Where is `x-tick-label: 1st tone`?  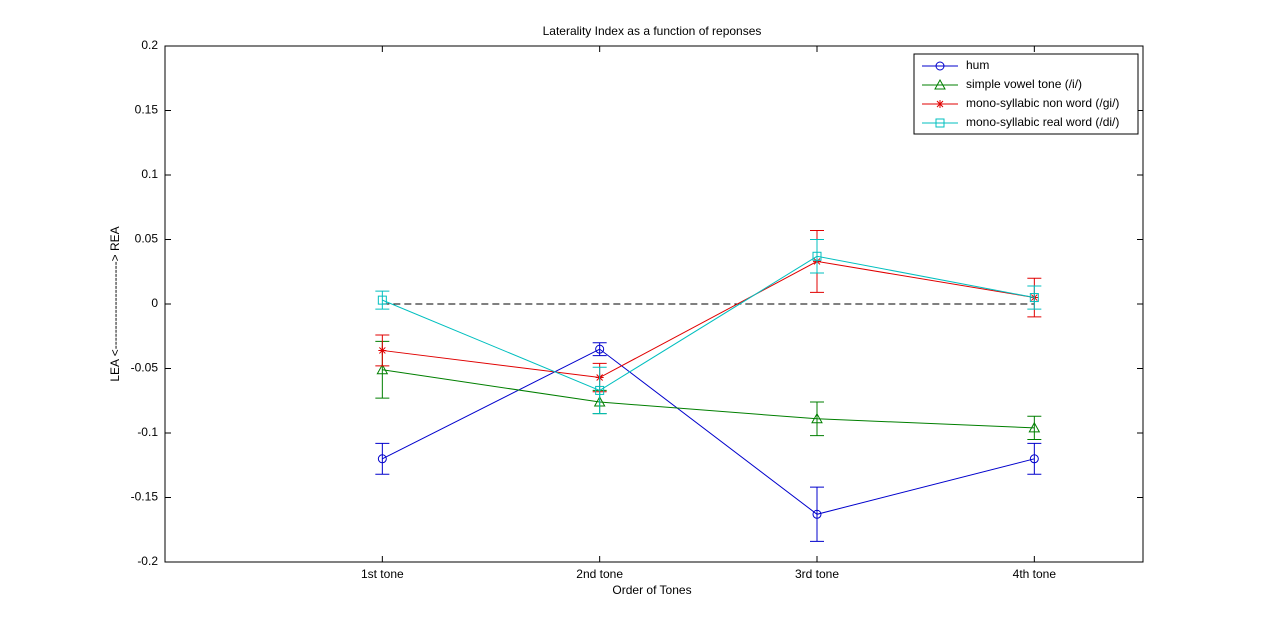
x-tick-label: 1st tone is located at coordinates (382, 574).